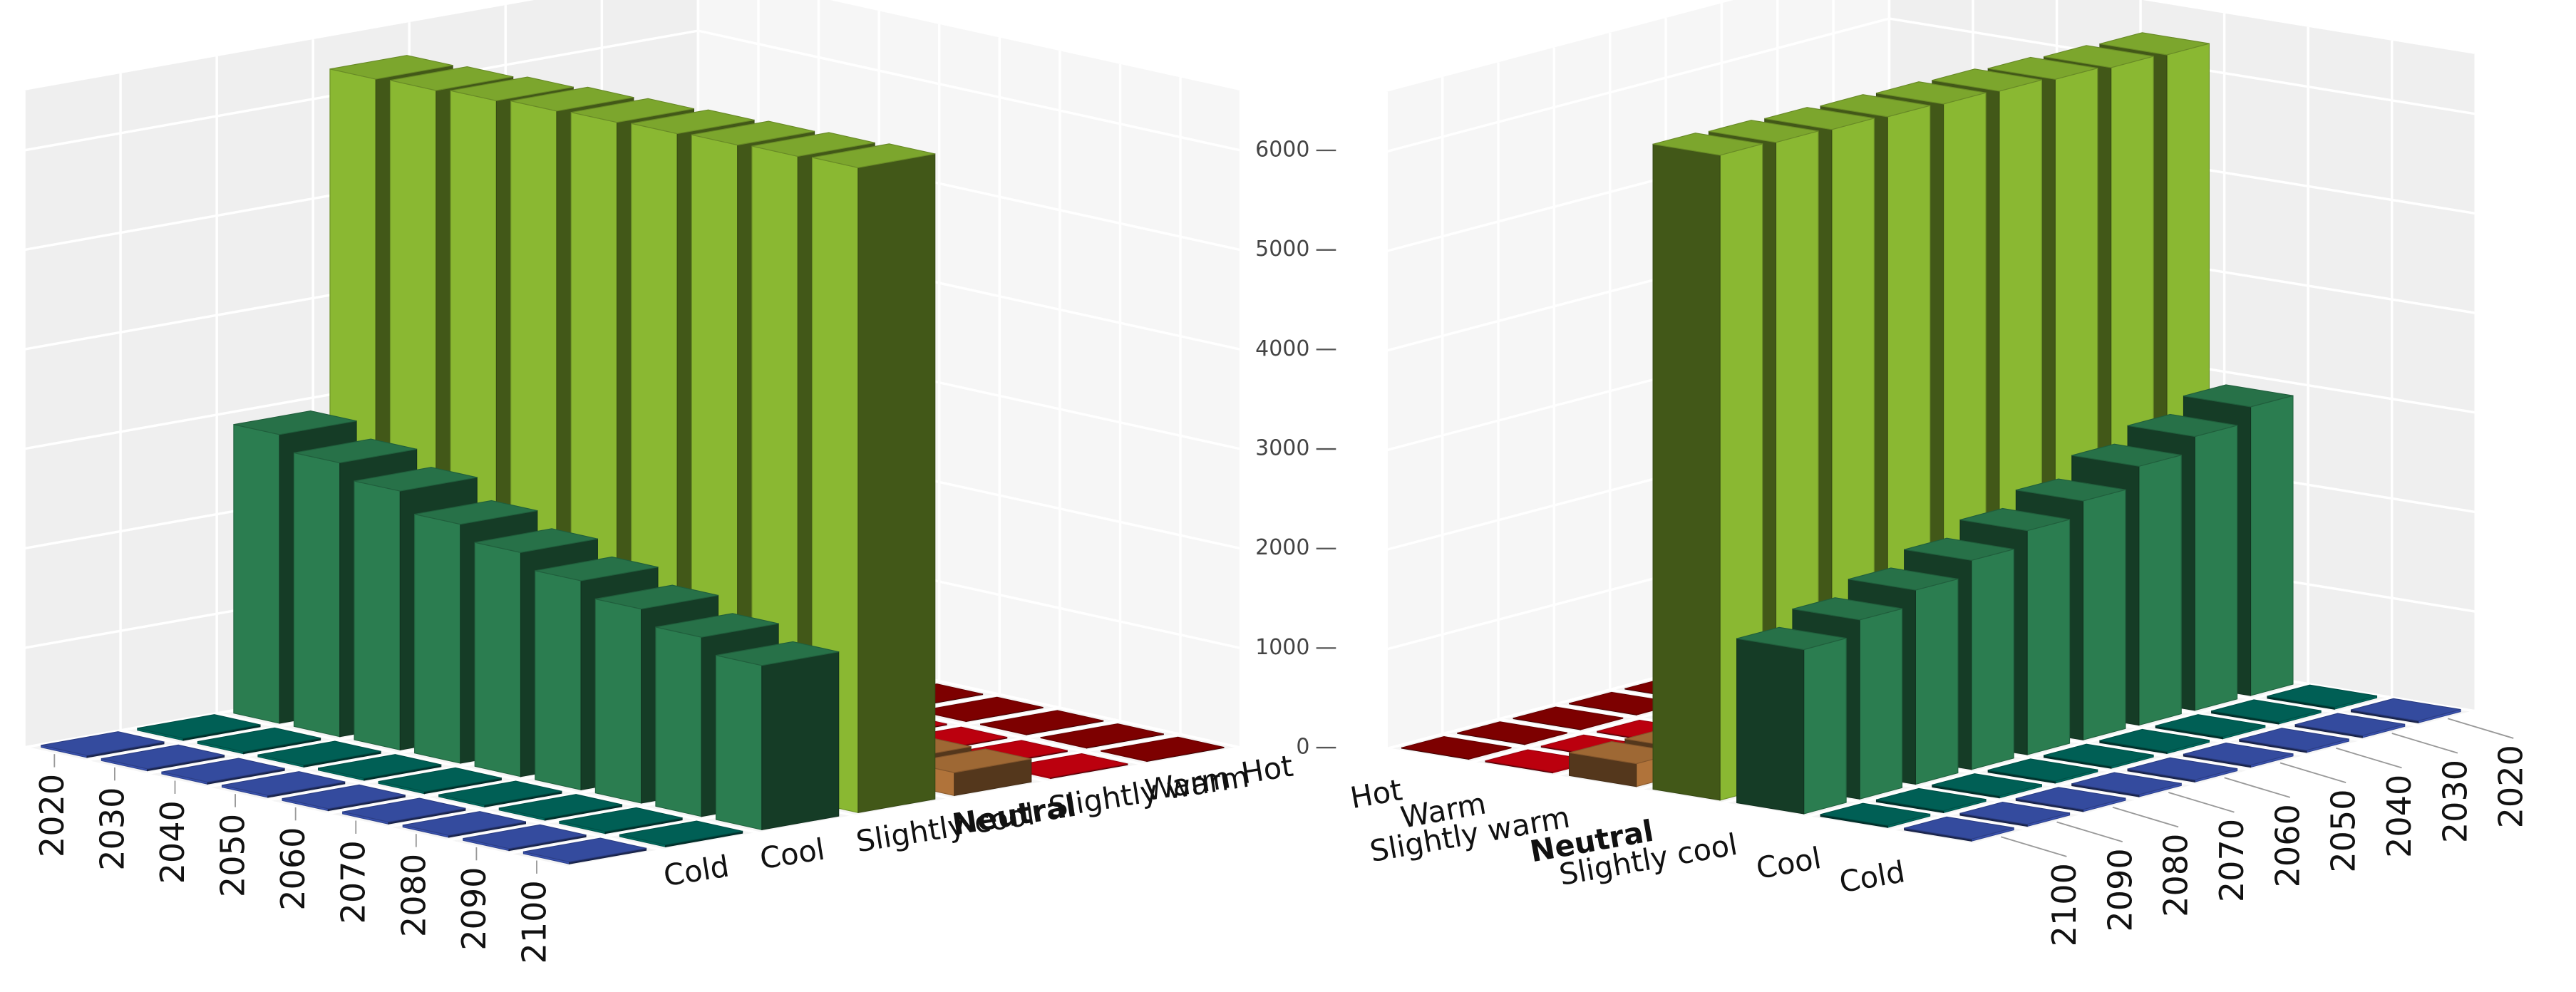  I want to click on x-tick-label: 2030, so click(2455, 802).